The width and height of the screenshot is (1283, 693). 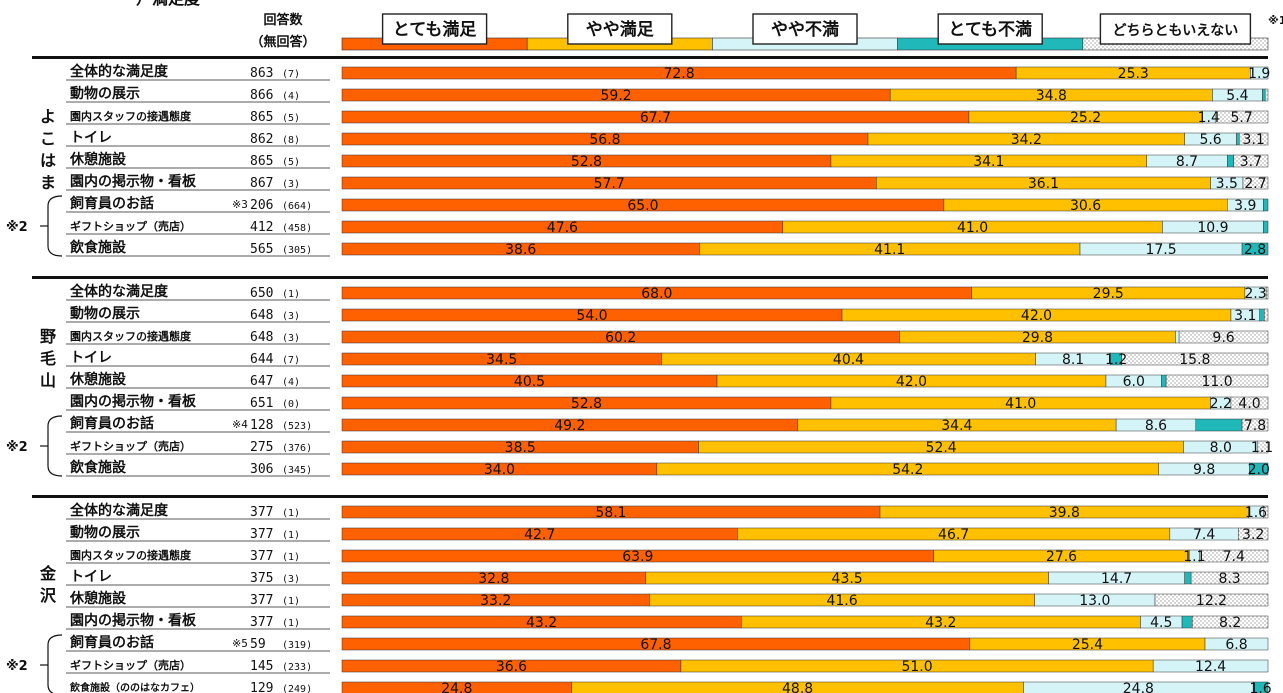 I want to click on data-label-very_satisfied: 54.0, so click(x=591, y=316).